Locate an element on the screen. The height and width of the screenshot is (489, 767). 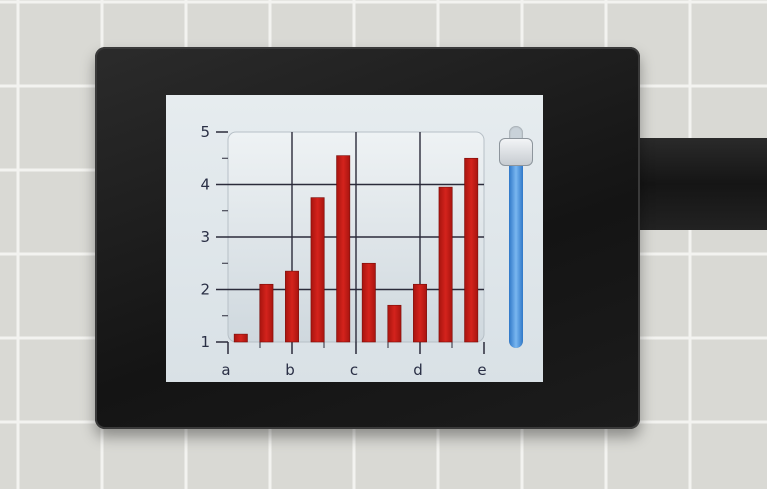
y-tick-label: 3 is located at coordinates (205, 237).